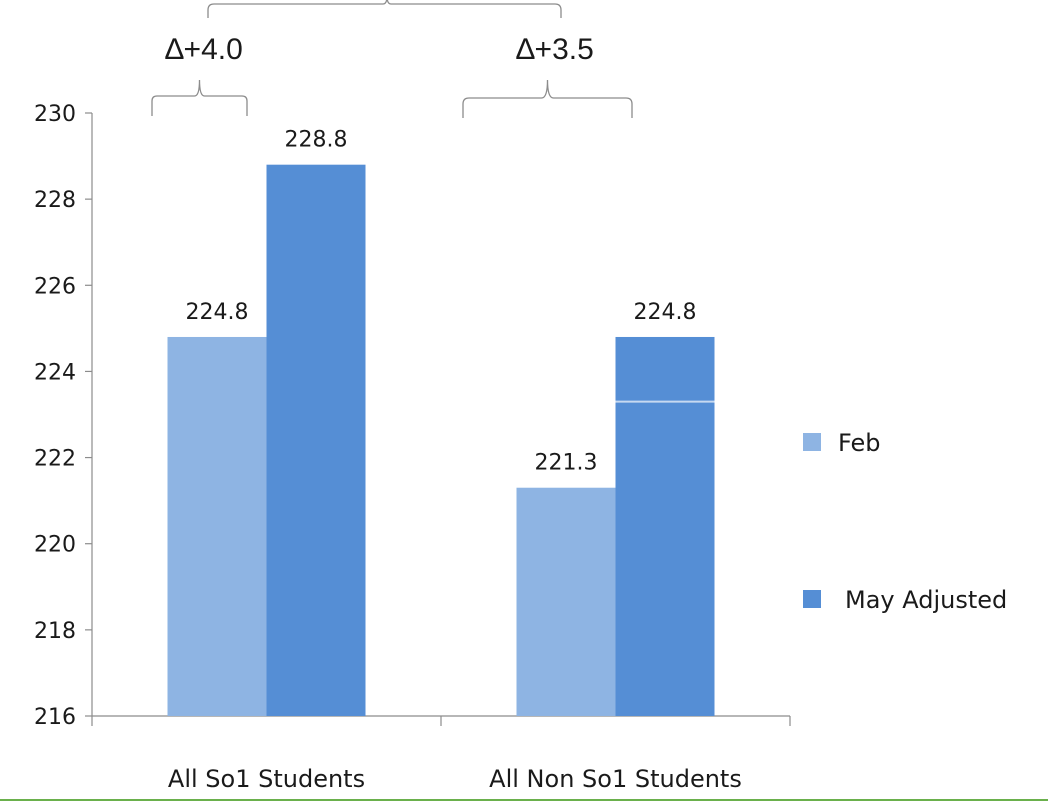 The height and width of the screenshot is (801, 1048). What do you see at coordinates (204, 49) in the screenshot?
I see `delta-annotation: ∆+4.0` at bounding box center [204, 49].